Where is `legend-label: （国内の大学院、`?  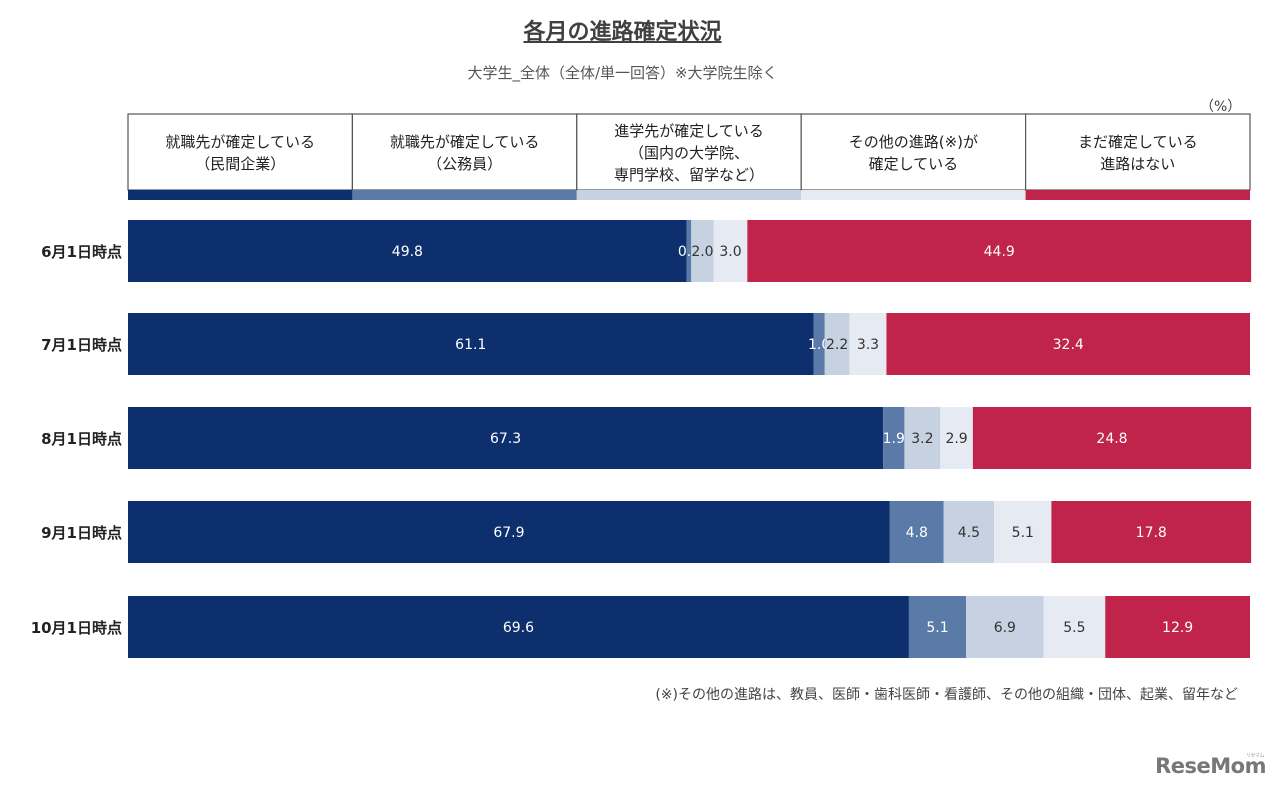
legend-label: （国内の大学院、 is located at coordinates (689, 153).